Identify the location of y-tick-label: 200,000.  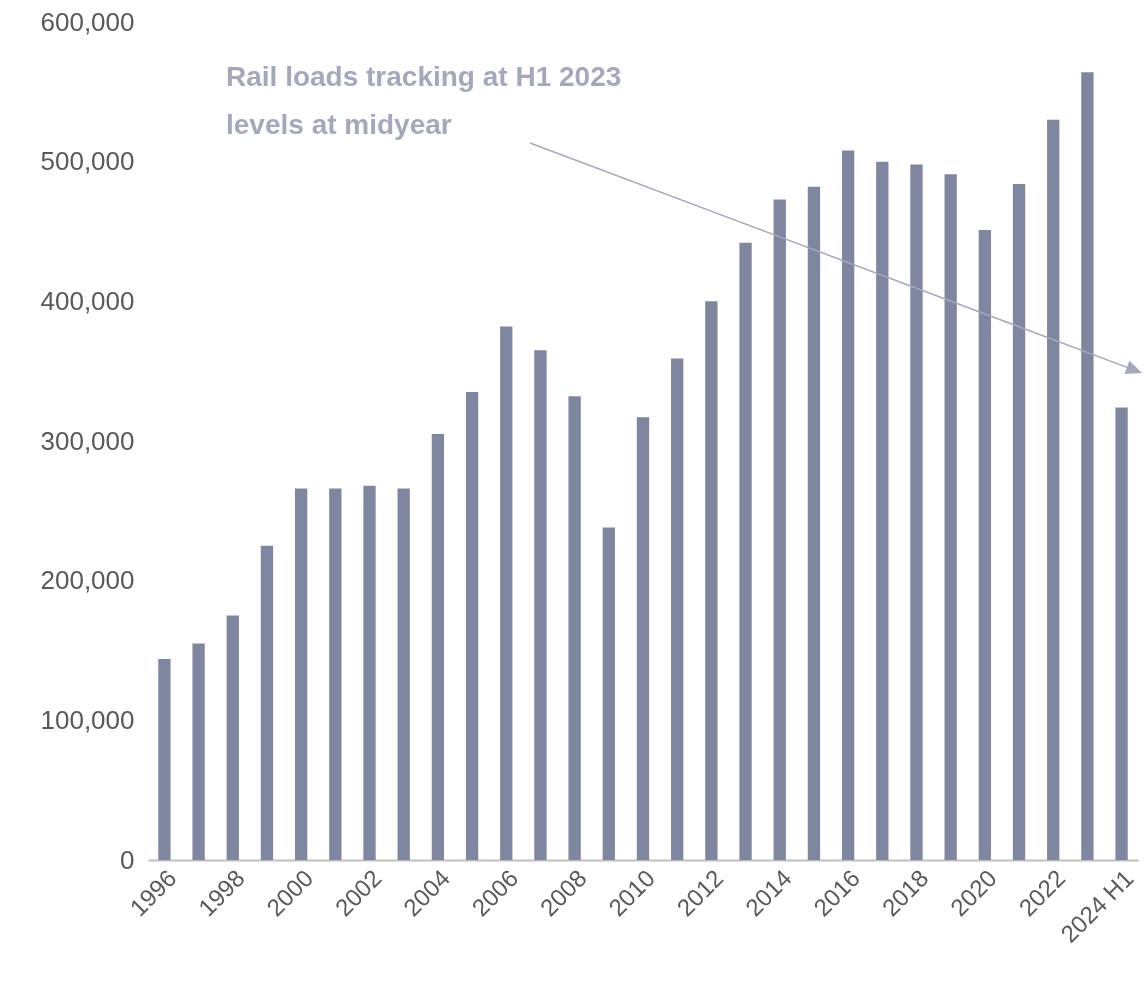
(87, 580).